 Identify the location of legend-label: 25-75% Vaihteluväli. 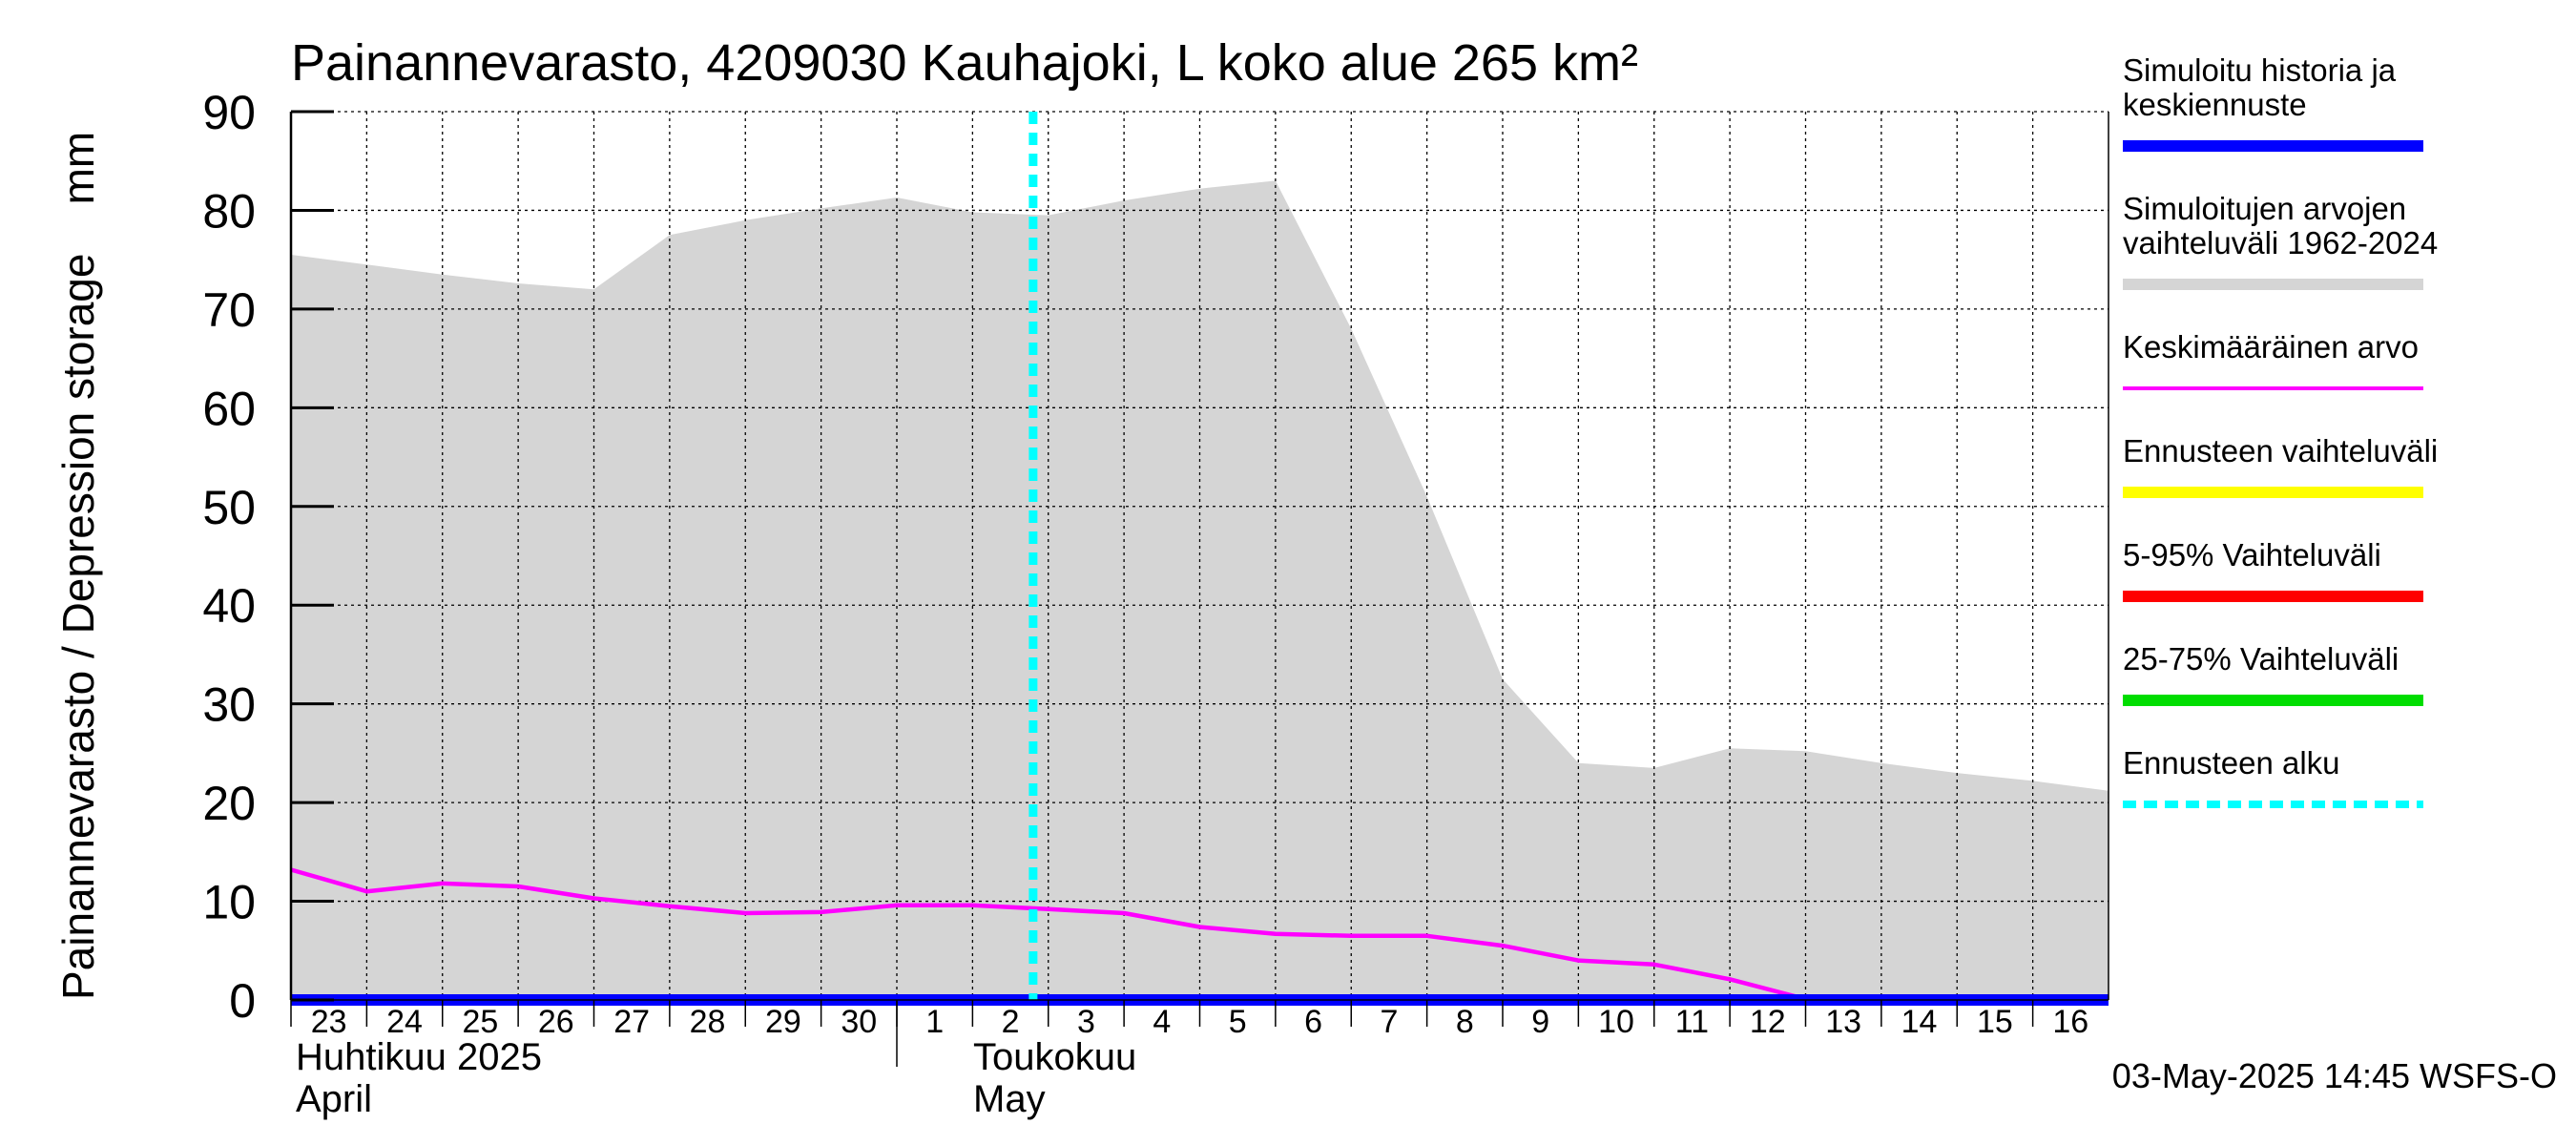
(2261, 659).